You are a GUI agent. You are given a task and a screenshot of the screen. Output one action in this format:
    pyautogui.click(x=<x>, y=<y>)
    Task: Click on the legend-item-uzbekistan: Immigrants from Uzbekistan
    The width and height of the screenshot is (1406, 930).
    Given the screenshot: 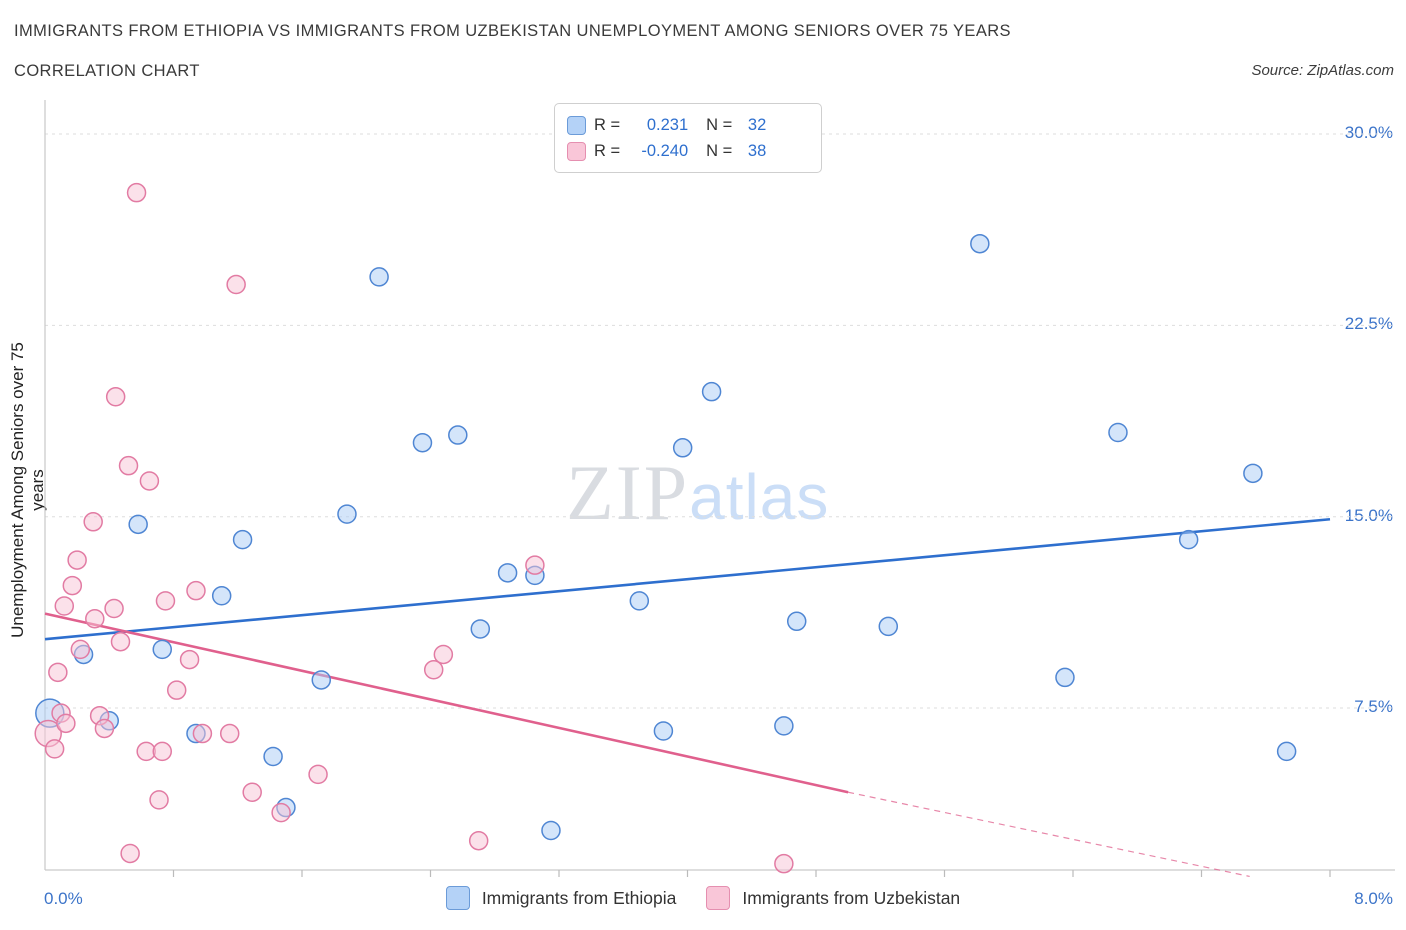 What is the action you would take?
    pyautogui.click(x=833, y=898)
    